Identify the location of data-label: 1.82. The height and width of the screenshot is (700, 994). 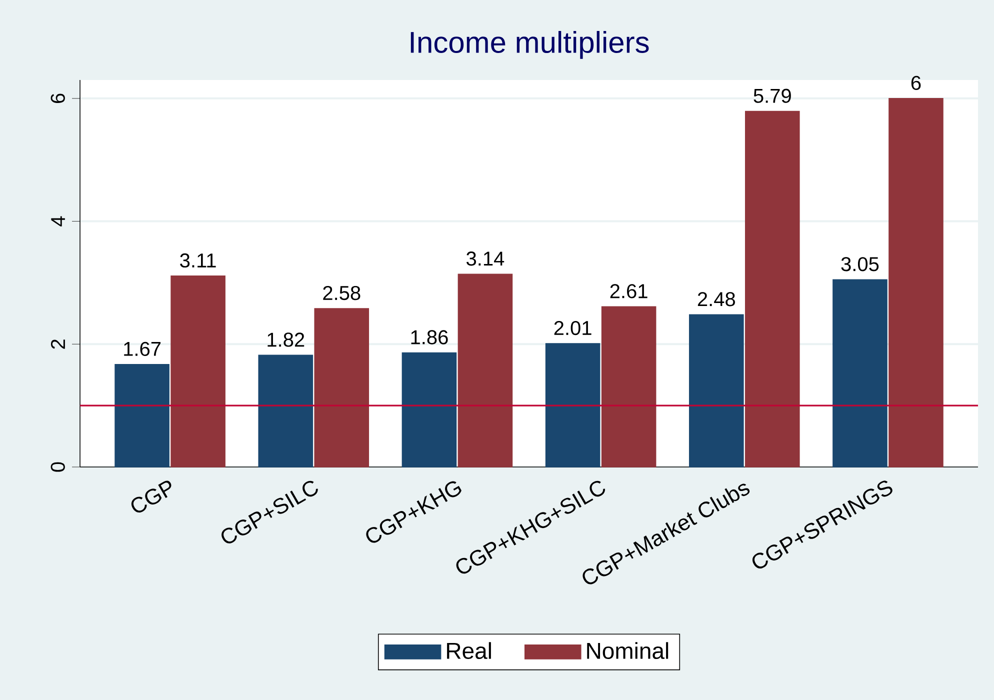
(286, 339).